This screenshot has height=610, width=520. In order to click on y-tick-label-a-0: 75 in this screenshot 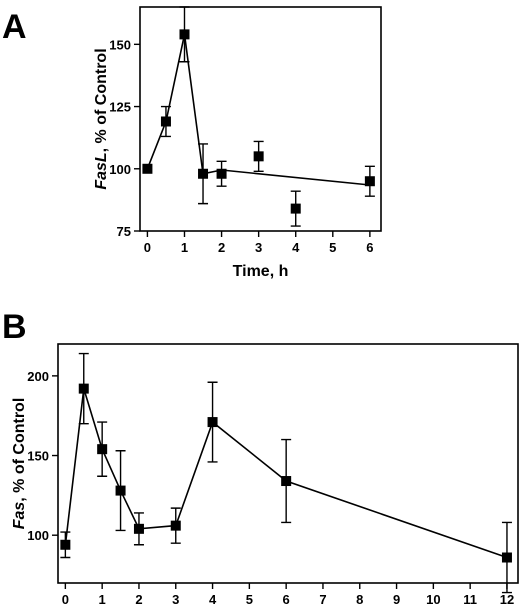, I will do `click(124, 231)`.